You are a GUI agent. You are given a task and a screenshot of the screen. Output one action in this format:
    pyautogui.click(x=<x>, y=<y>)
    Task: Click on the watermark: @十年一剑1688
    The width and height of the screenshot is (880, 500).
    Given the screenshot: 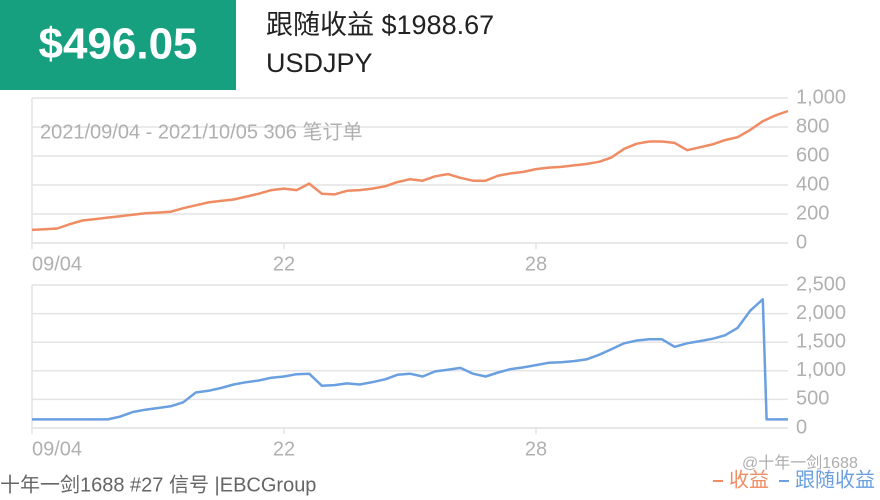 What is the action you would take?
    pyautogui.click(x=800, y=463)
    